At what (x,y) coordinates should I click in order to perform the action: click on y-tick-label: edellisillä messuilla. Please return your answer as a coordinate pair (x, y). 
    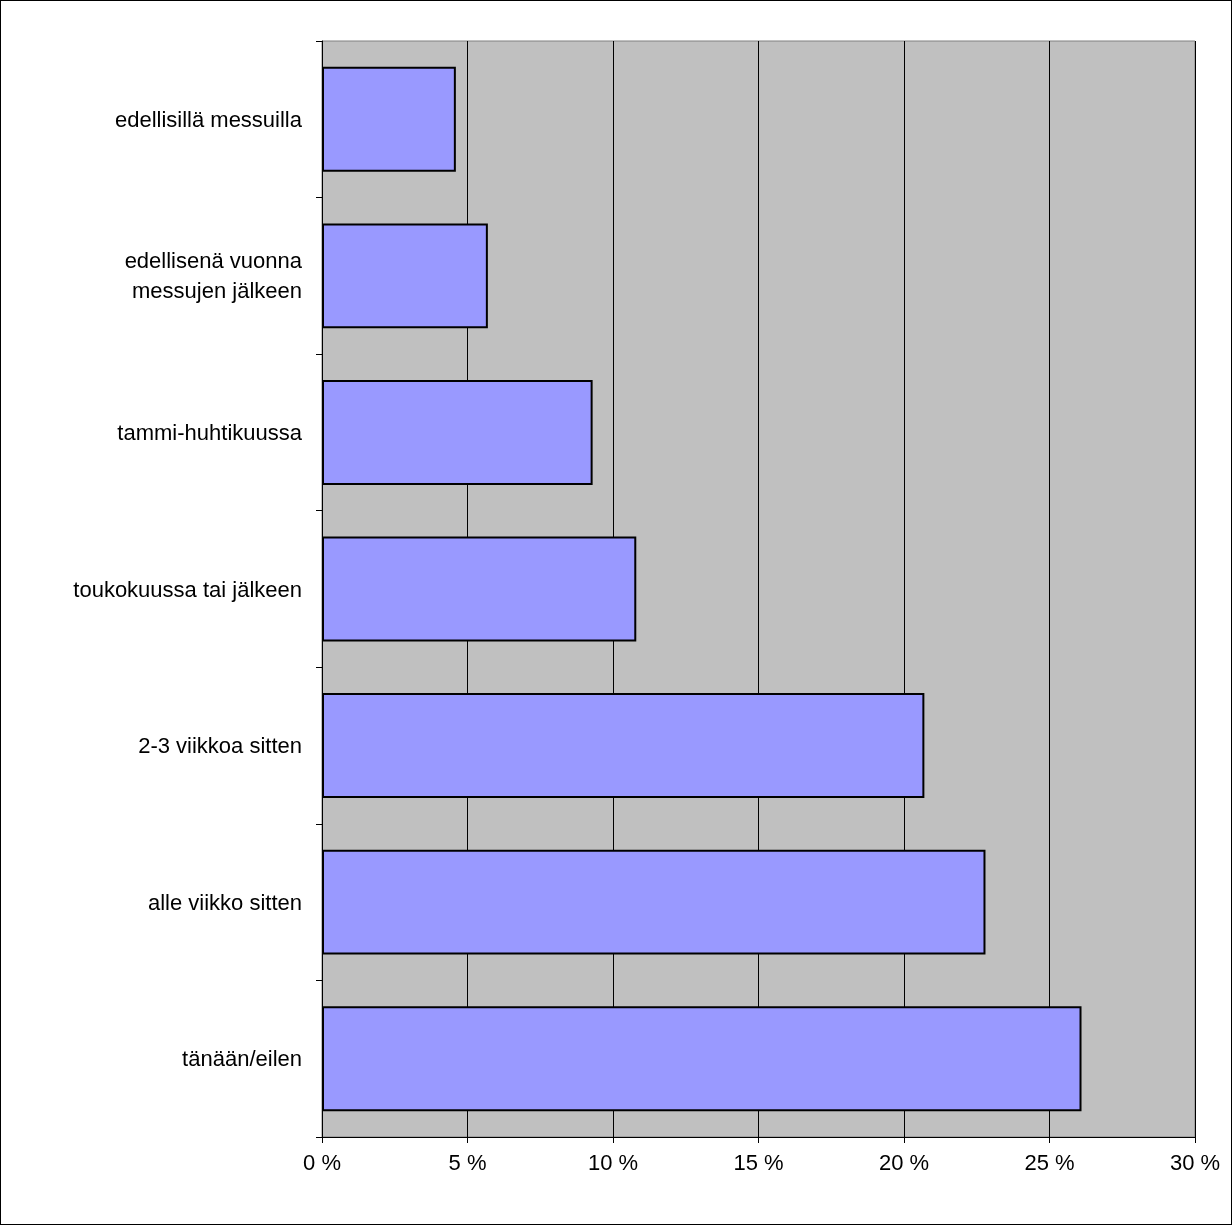
    Looking at the image, I should click on (208, 119).